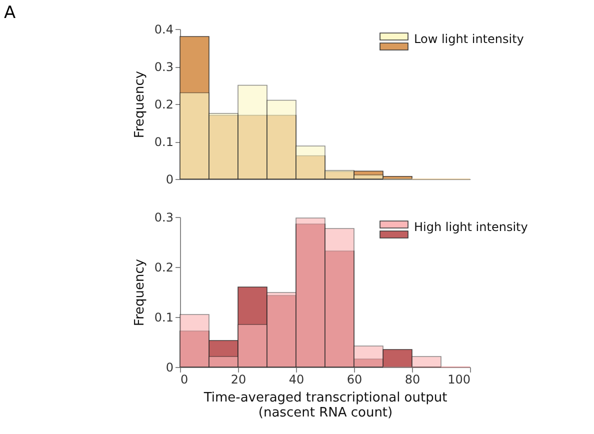 The height and width of the screenshot is (434, 594). What do you see at coordinates (412, 379) in the screenshot?
I see `x-tick-label: 80` at bounding box center [412, 379].